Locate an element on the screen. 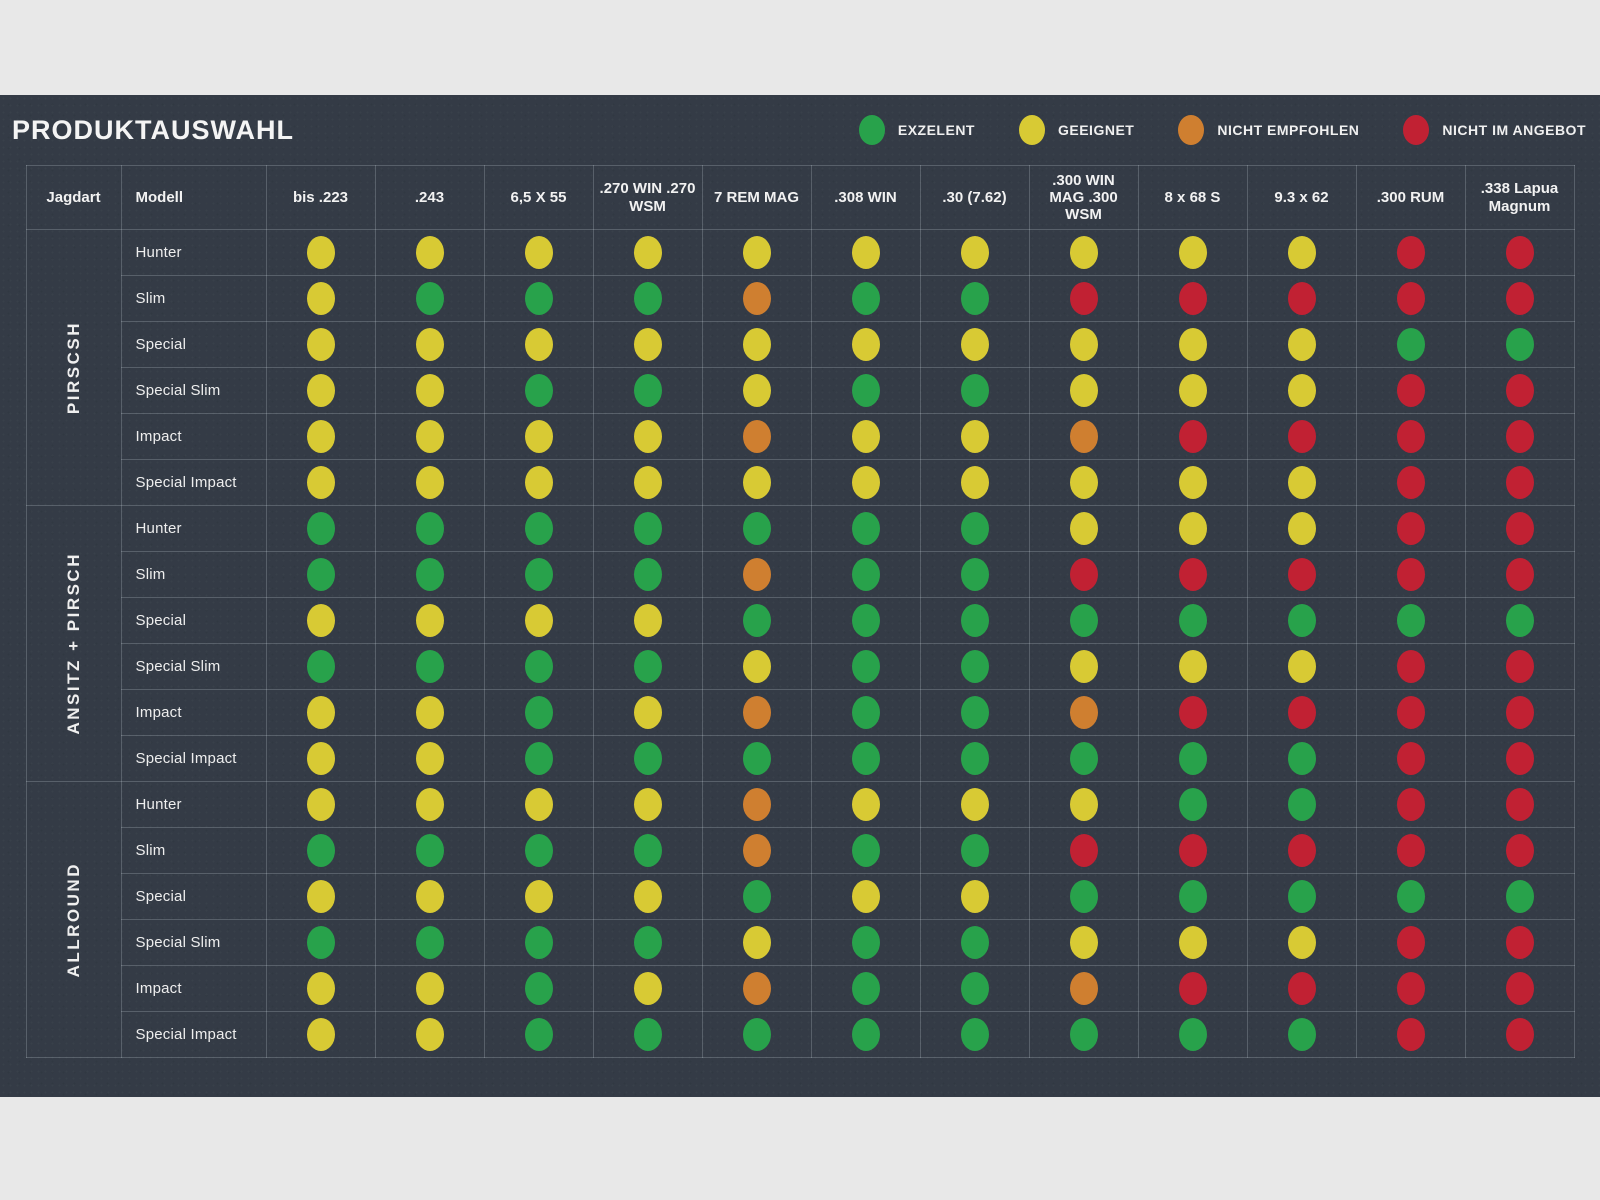  model-label-cell: Special Impact is located at coordinates (193, 758).